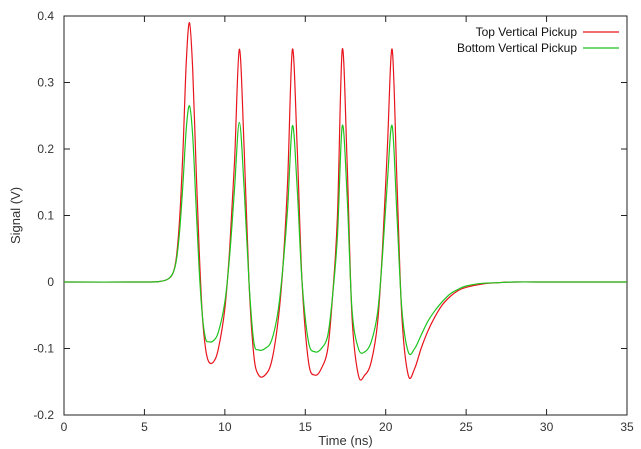  What do you see at coordinates (45, 216) in the screenshot?
I see `y-tick-label: 0.1` at bounding box center [45, 216].